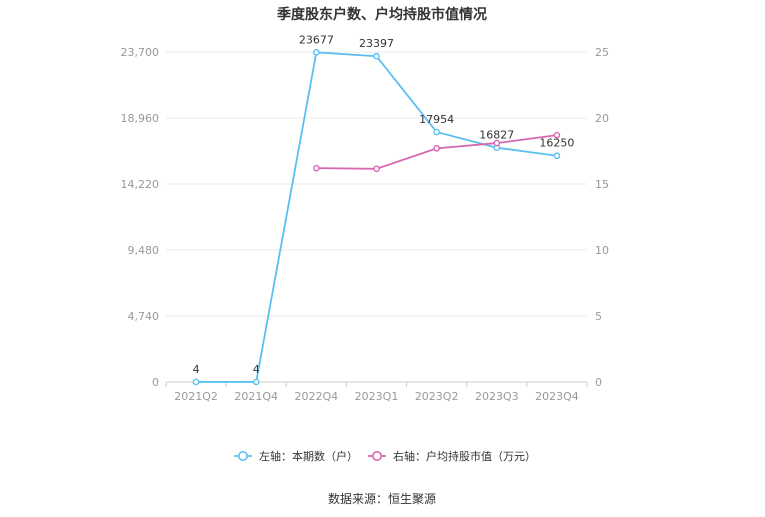 This screenshot has width=765, height=517. What do you see at coordinates (602, 250) in the screenshot?
I see `right-tick-label: 10` at bounding box center [602, 250].